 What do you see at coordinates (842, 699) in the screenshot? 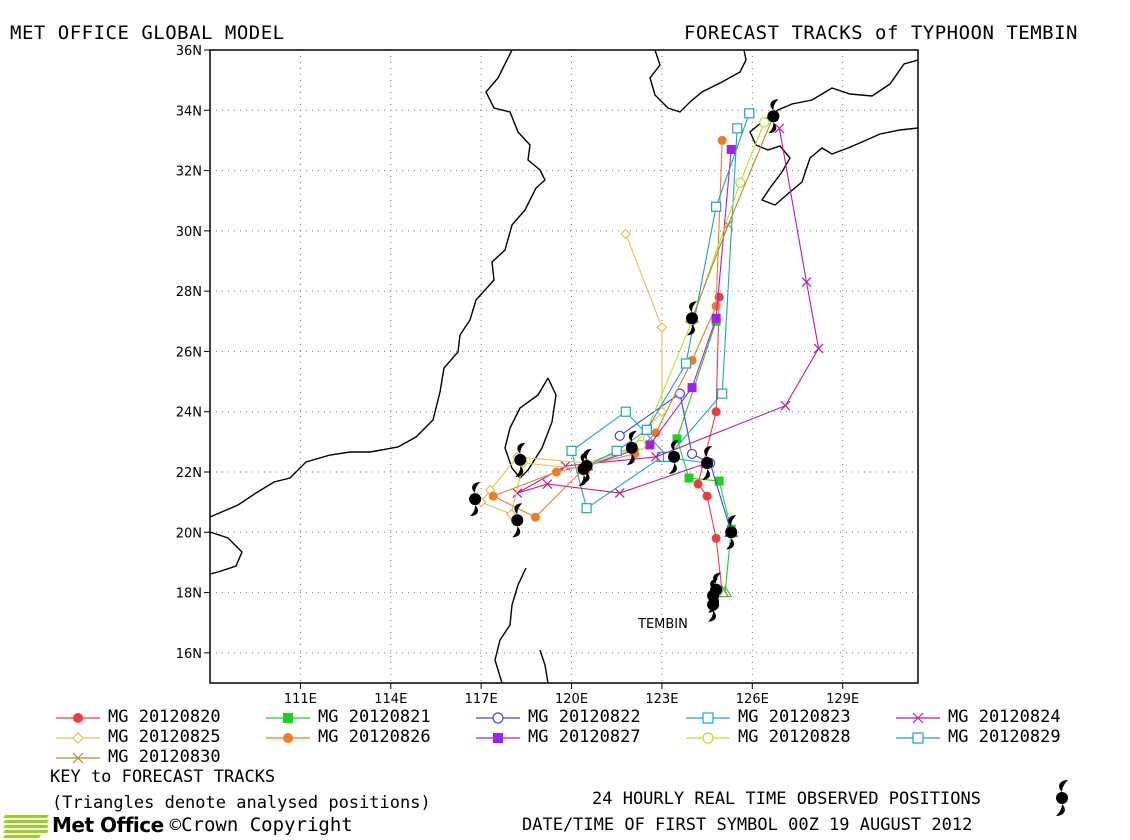
I see `x-tick-label: 129E` at bounding box center [842, 699].